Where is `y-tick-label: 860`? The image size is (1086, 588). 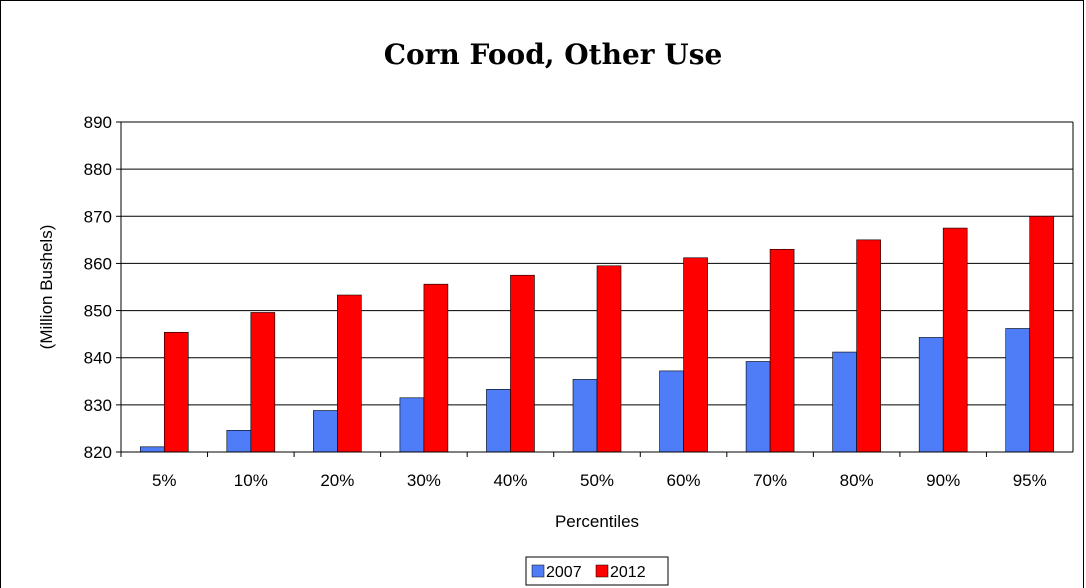 y-tick-label: 860 is located at coordinates (98, 263).